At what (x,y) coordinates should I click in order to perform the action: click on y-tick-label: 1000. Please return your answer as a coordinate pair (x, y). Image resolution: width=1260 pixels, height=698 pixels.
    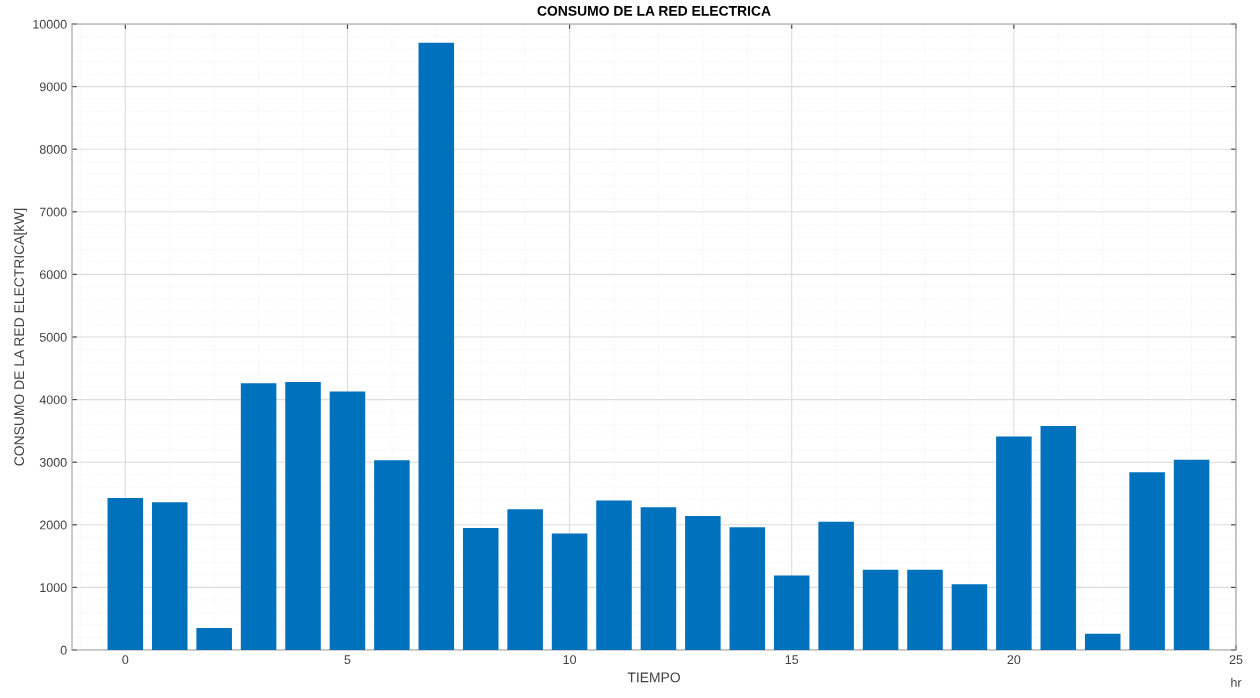
    Looking at the image, I should click on (53, 588).